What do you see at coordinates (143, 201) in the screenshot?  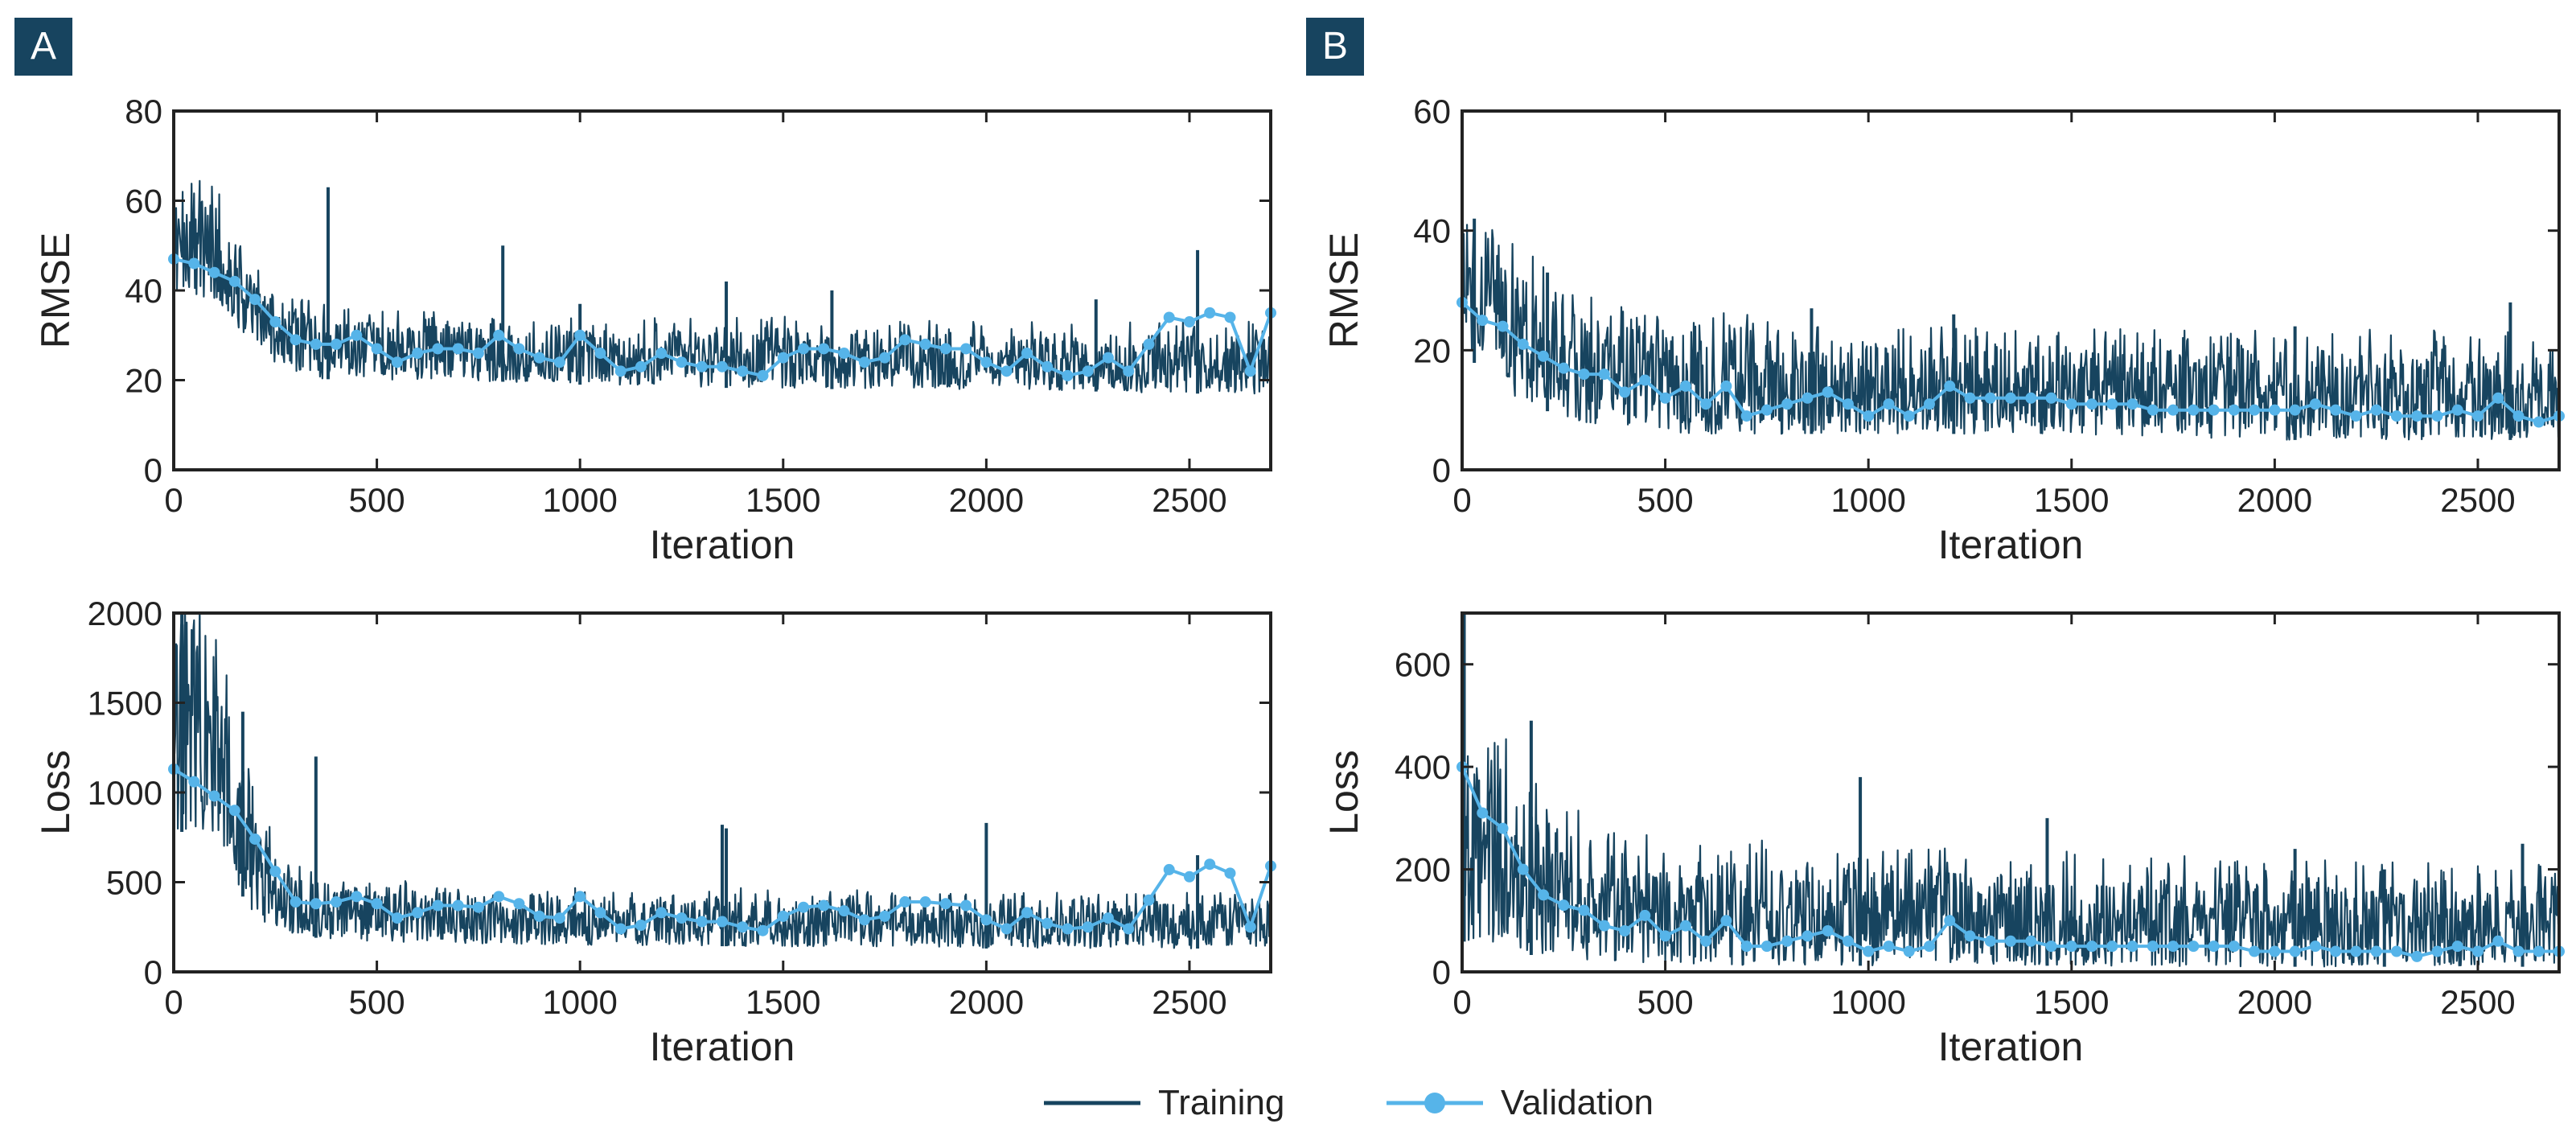 I see `y-tick-label: 60` at bounding box center [143, 201].